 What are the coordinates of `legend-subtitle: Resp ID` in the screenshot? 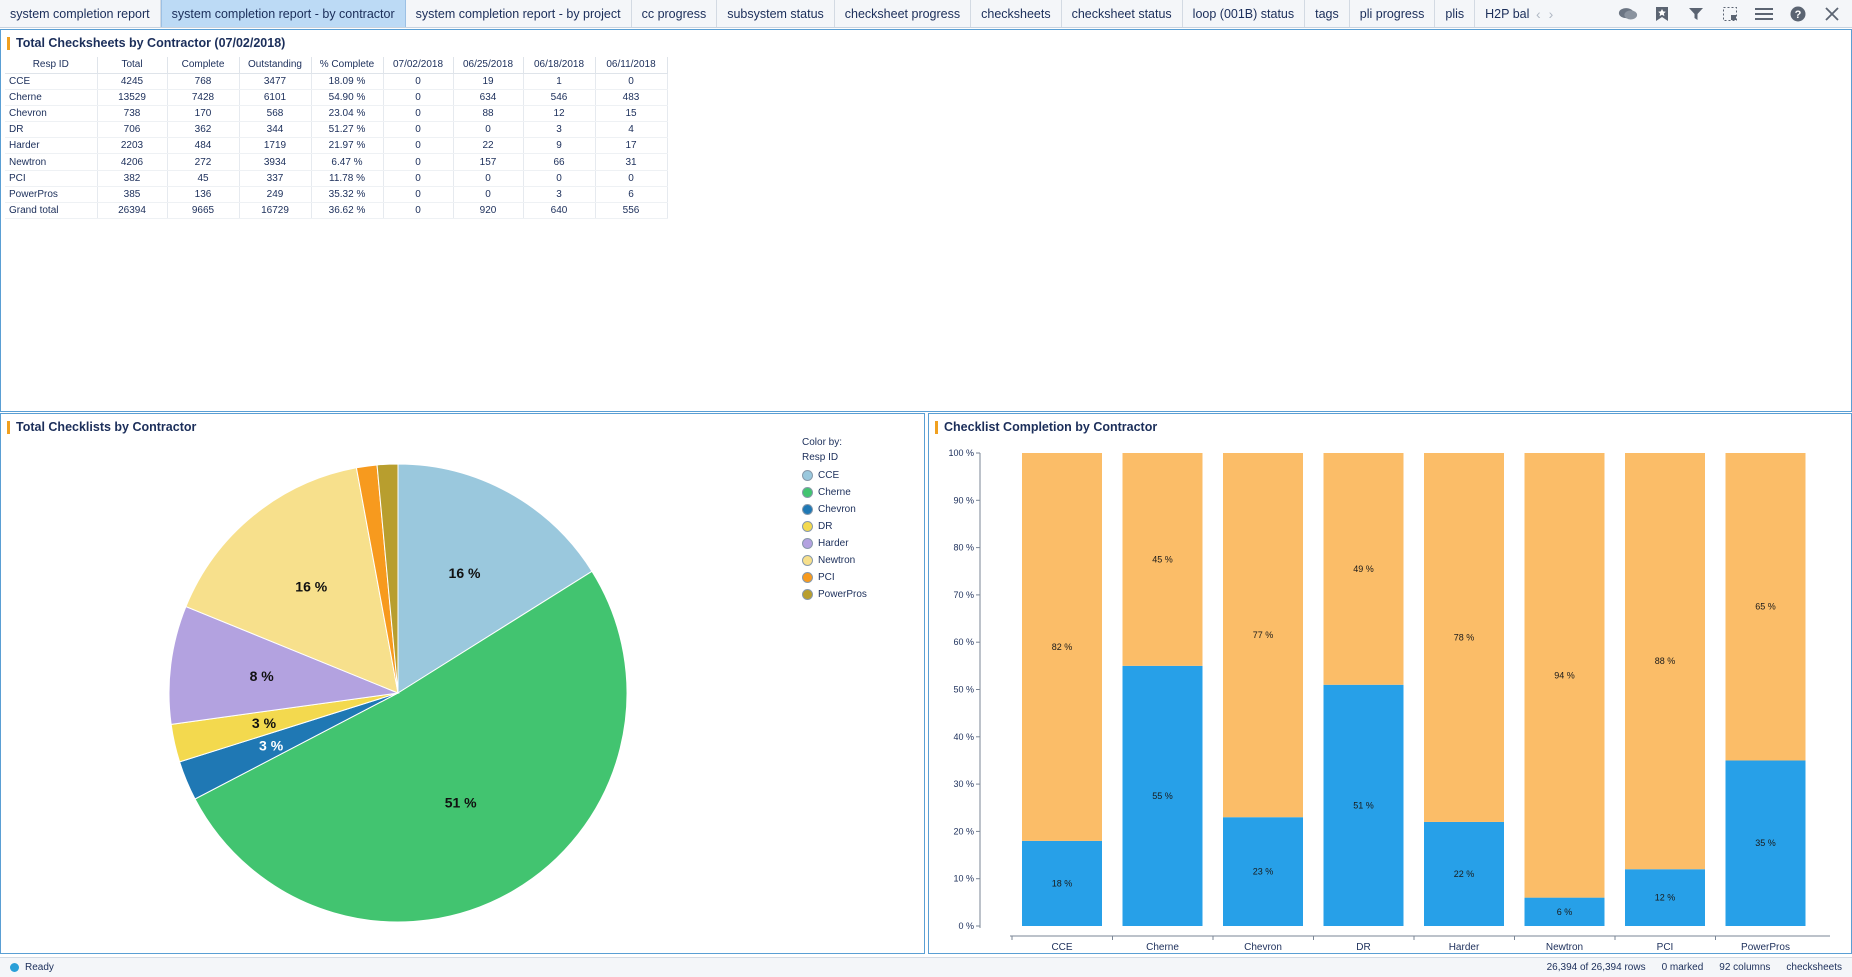 It's located at (820, 457).